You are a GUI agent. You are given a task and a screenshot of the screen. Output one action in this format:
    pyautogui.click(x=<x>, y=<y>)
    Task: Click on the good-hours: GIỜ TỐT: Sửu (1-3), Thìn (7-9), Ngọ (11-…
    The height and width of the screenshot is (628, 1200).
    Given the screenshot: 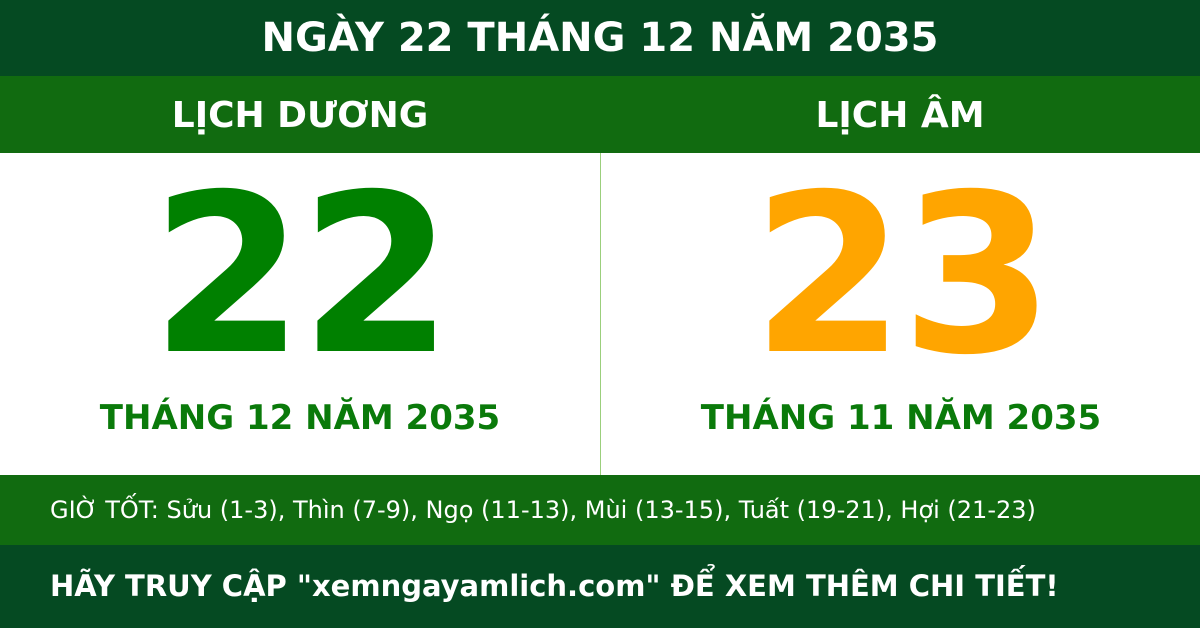 What is the action you would take?
    pyautogui.click(x=600, y=510)
    